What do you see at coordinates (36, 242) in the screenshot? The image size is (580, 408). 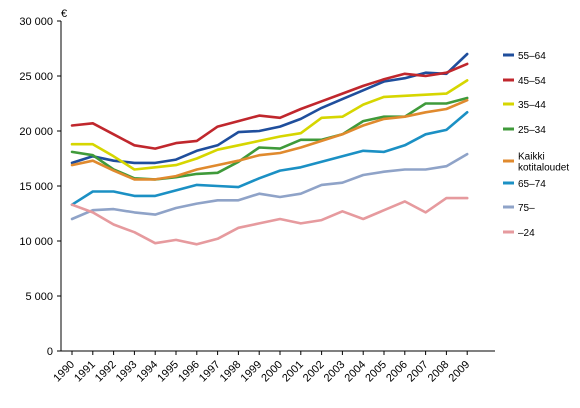 I see `y-tick-label: 10 000` at bounding box center [36, 242].